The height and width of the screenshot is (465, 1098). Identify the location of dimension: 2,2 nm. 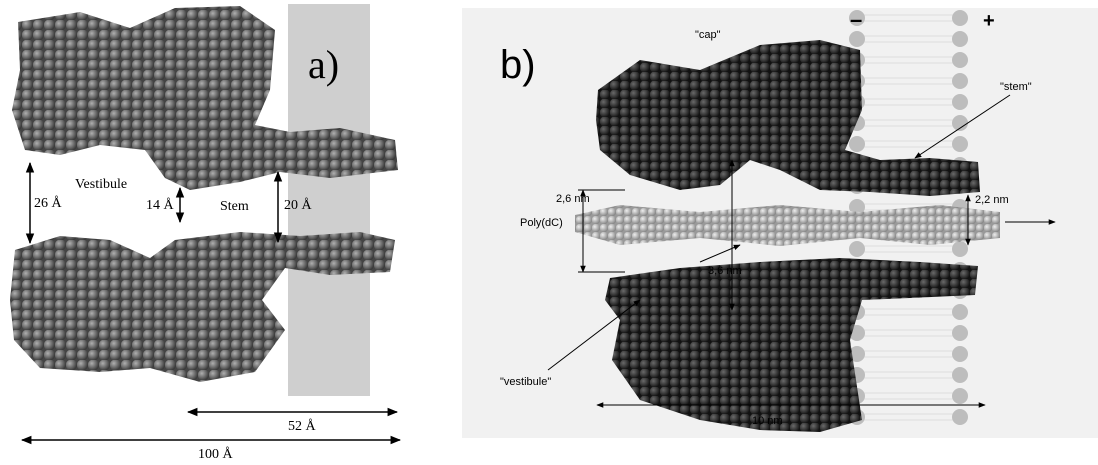
(992, 200).